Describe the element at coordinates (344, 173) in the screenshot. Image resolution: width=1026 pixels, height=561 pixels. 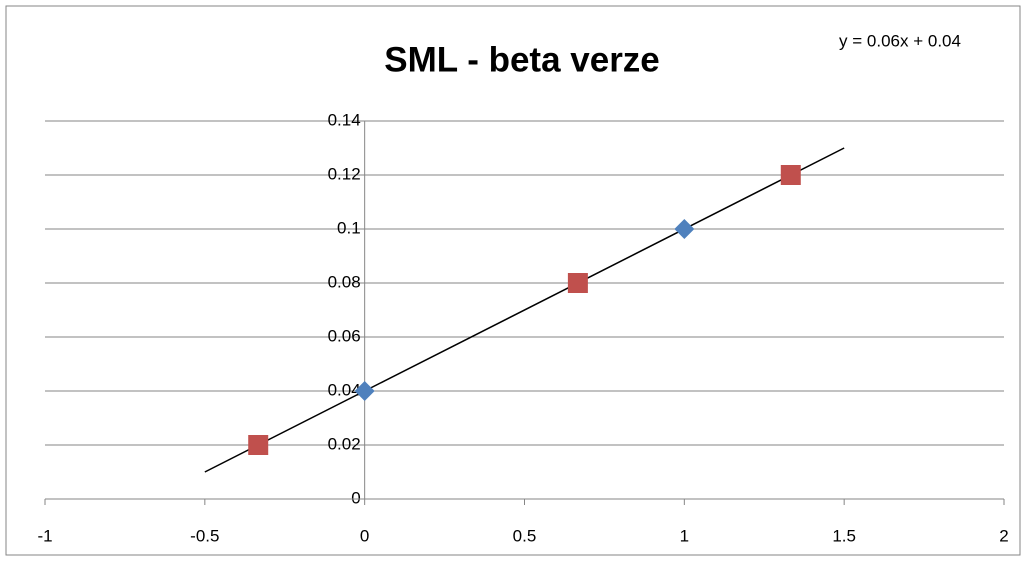
I see `y-tick-label: 0.12` at that location.